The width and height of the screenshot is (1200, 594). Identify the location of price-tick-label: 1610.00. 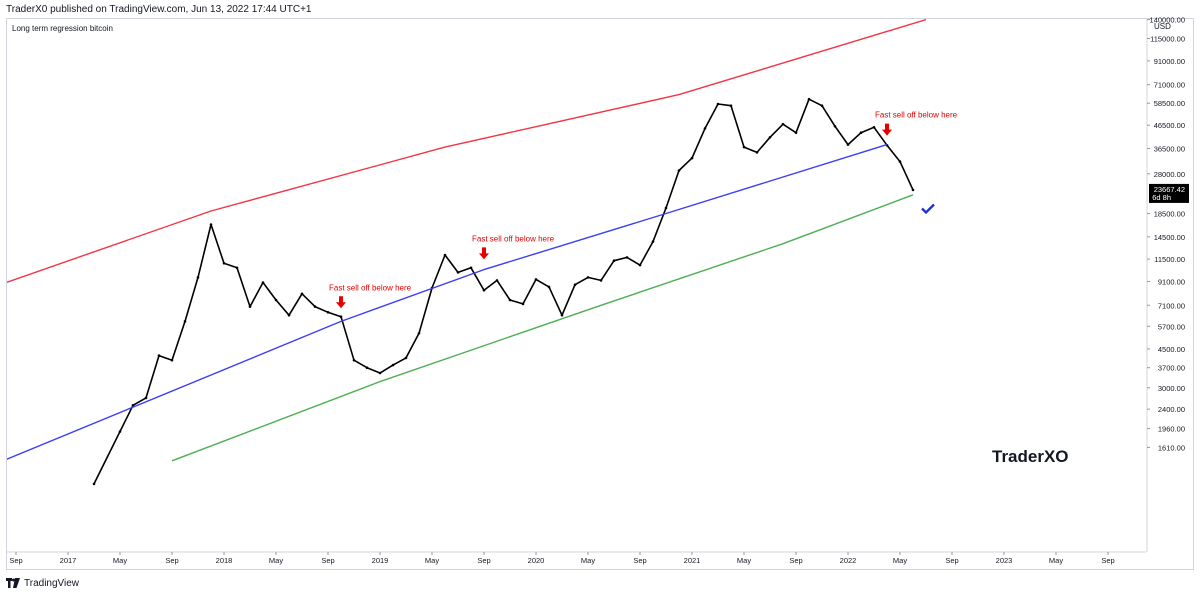
(1171, 447).